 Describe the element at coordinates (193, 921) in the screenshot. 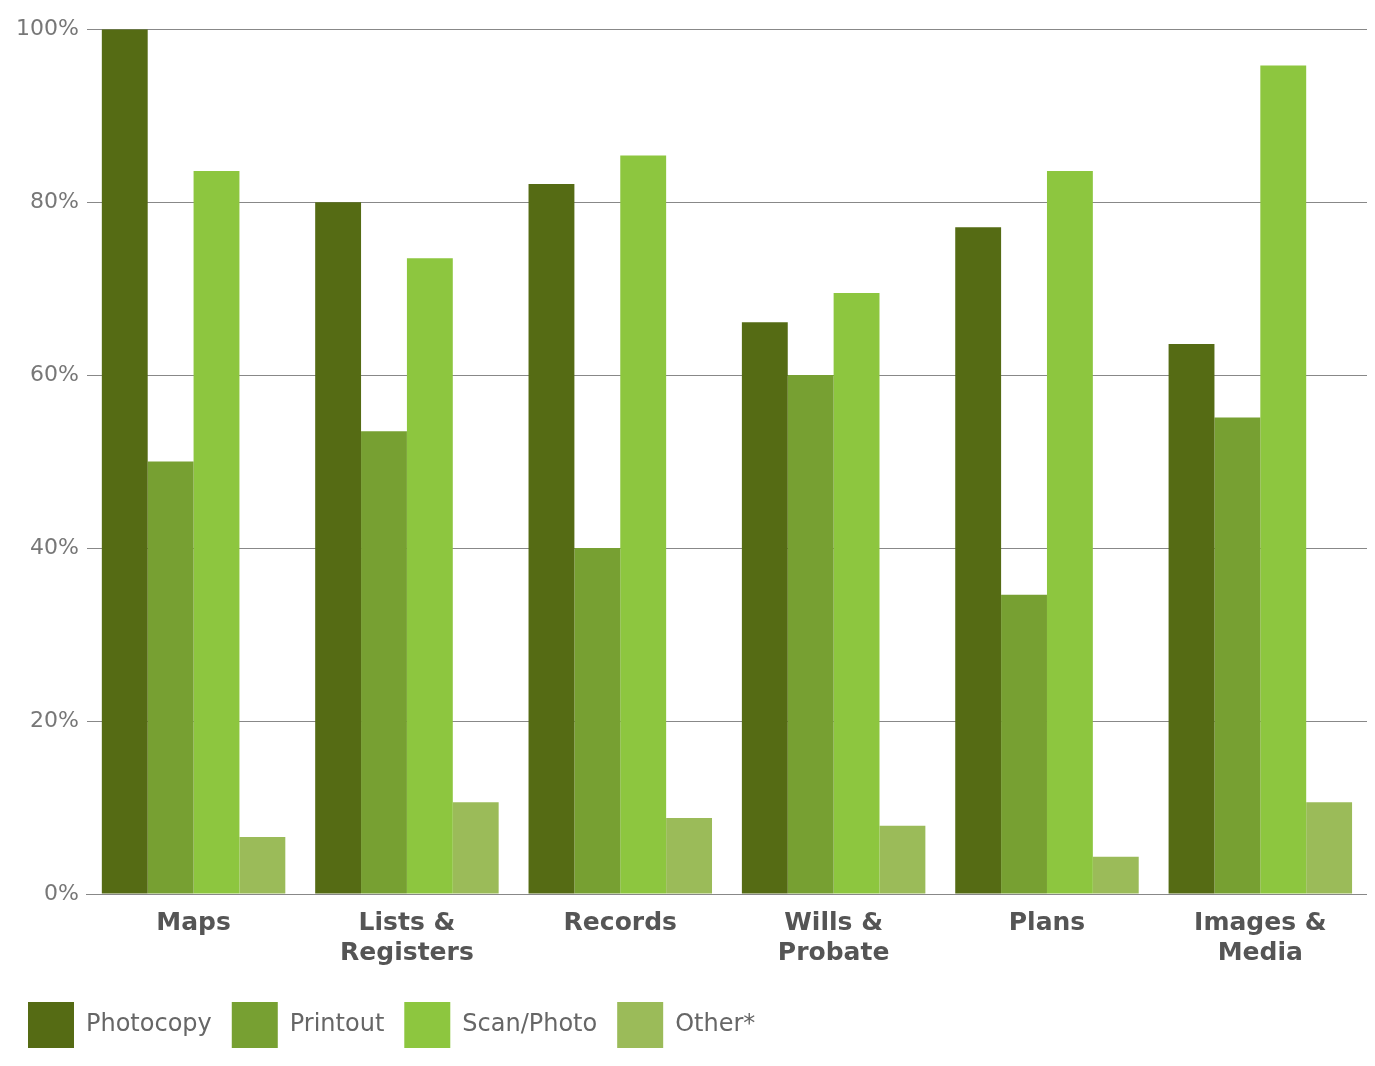

I see `x-tick-label: Maps` at that location.